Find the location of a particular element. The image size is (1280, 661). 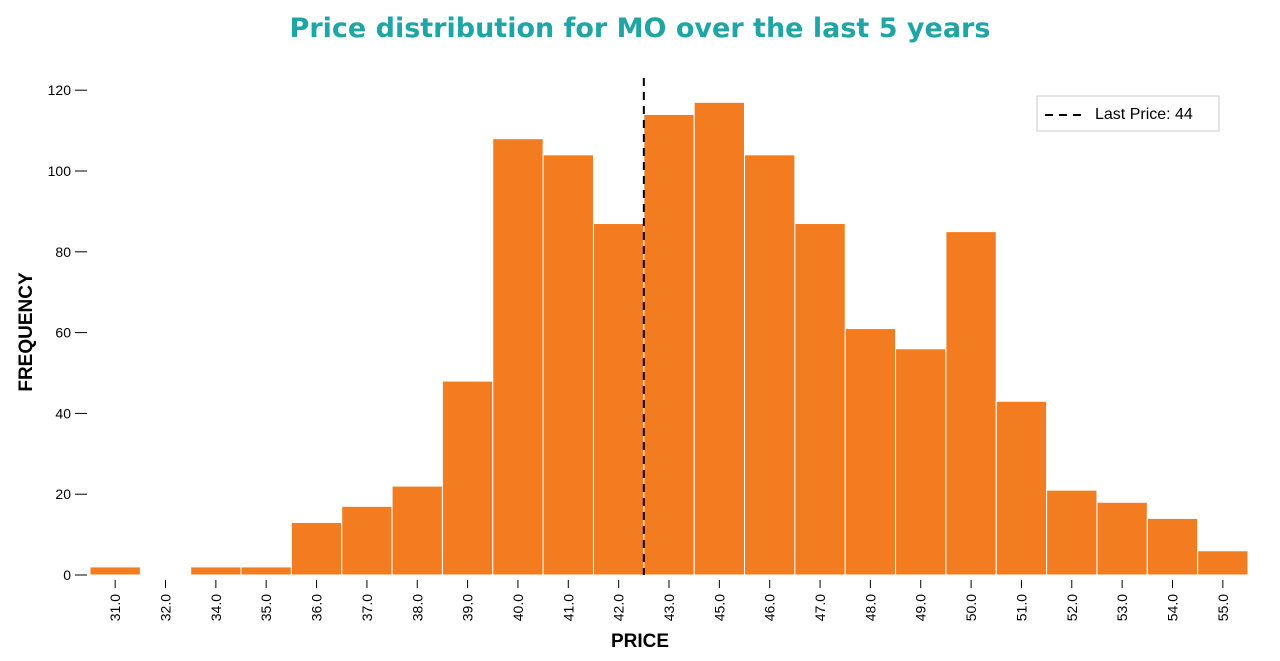

x-tick-label: 40.0 is located at coordinates (518, 607).